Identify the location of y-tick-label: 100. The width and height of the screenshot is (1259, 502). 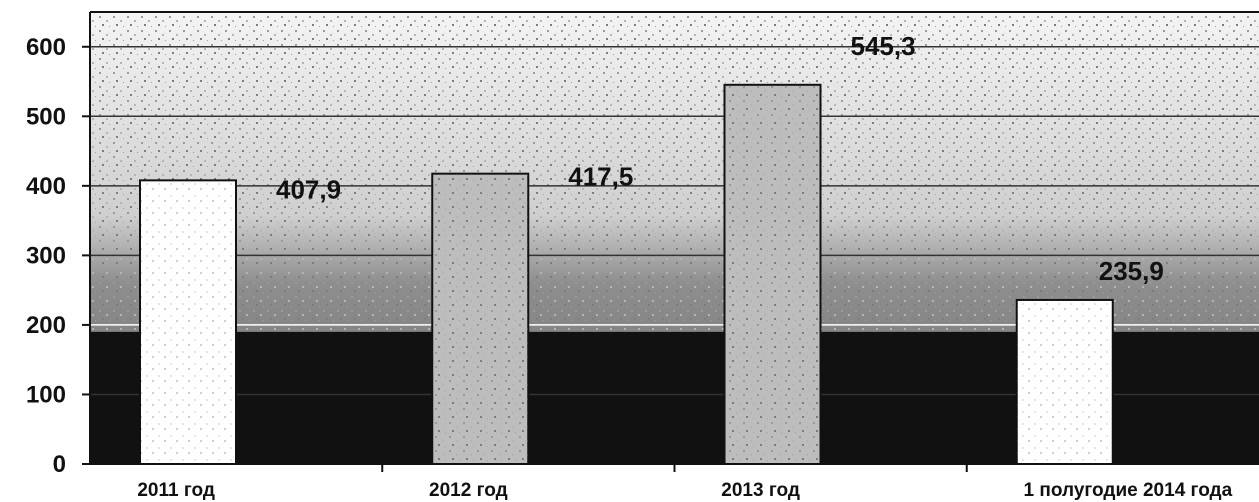
(46, 394).